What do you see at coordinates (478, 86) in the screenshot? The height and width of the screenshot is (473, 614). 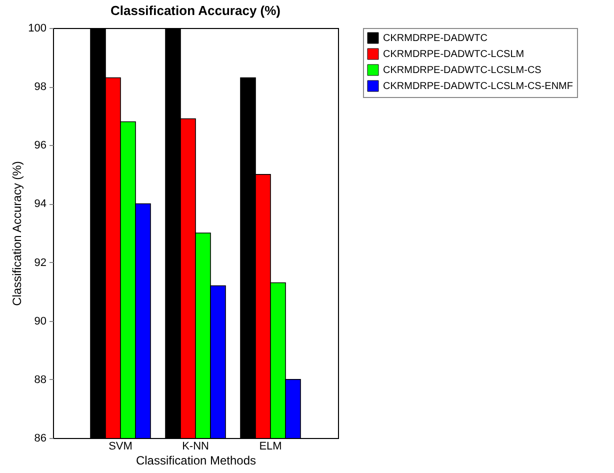 I see `legend-label: CKRMDRPE-DADWTC-LCSLM-CS-ENMF` at bounding box center [478, 86].